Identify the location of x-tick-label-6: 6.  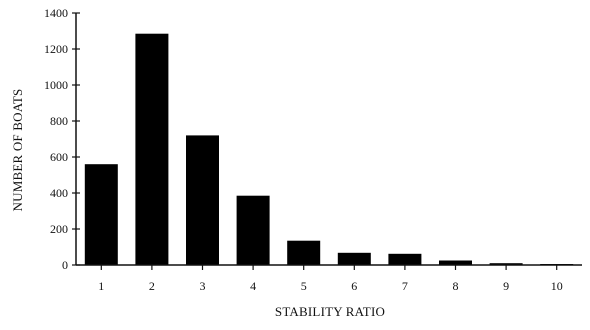
(354, 286).